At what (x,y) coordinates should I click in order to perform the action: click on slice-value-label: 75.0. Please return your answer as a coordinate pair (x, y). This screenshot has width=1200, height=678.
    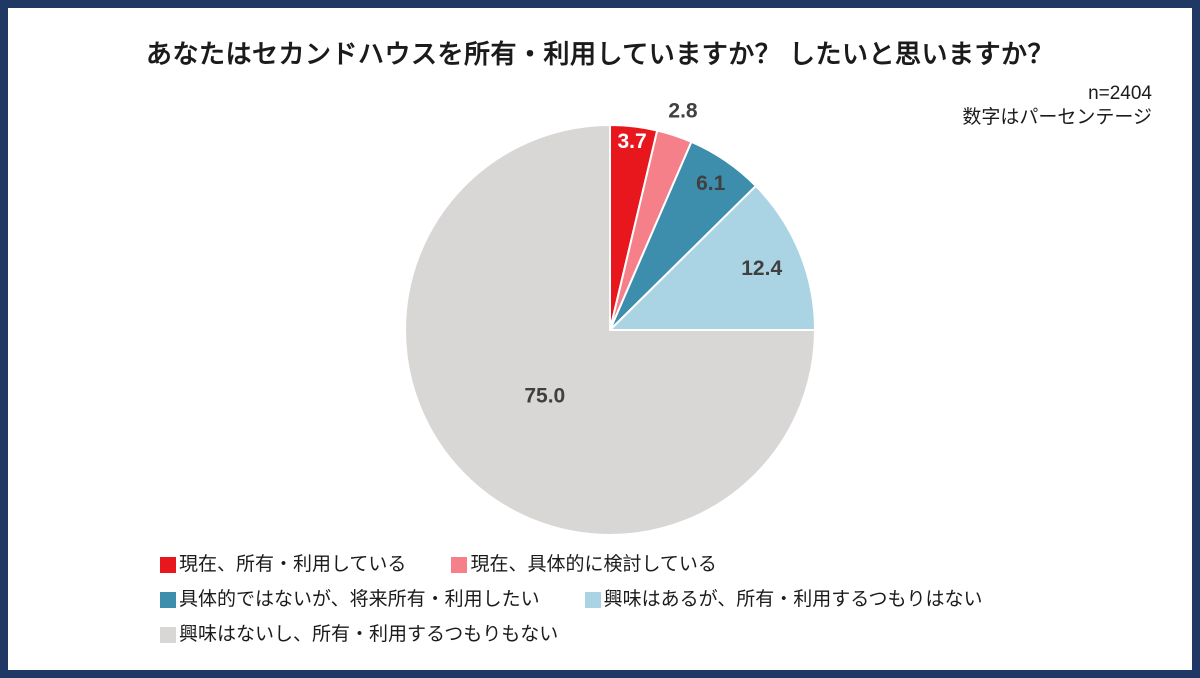
    Looking at the image, I should click on (544, 396).